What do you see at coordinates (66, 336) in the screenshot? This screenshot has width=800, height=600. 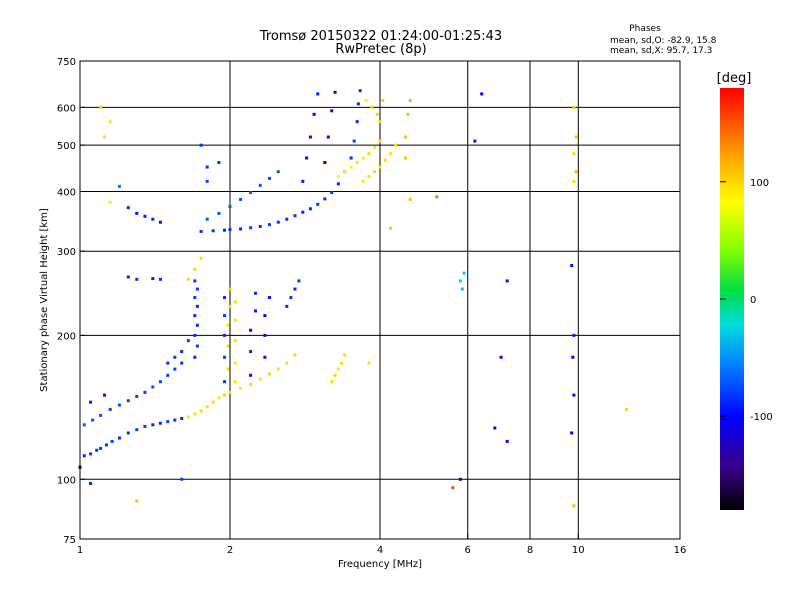 I see `y-tick-label: 200` at bounding box center [66, 336].